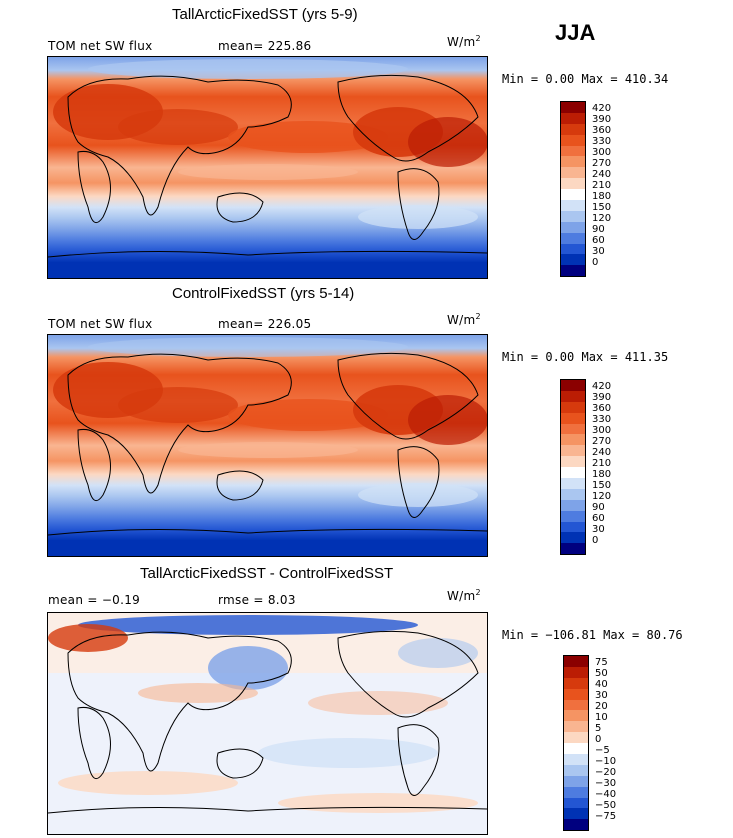 The height and width of the screenshot is (838, 733). What do you see at coordinates (601, 684) in the screenshot?
I see `colorbar-label: 40` at bounding box center [601, 684].